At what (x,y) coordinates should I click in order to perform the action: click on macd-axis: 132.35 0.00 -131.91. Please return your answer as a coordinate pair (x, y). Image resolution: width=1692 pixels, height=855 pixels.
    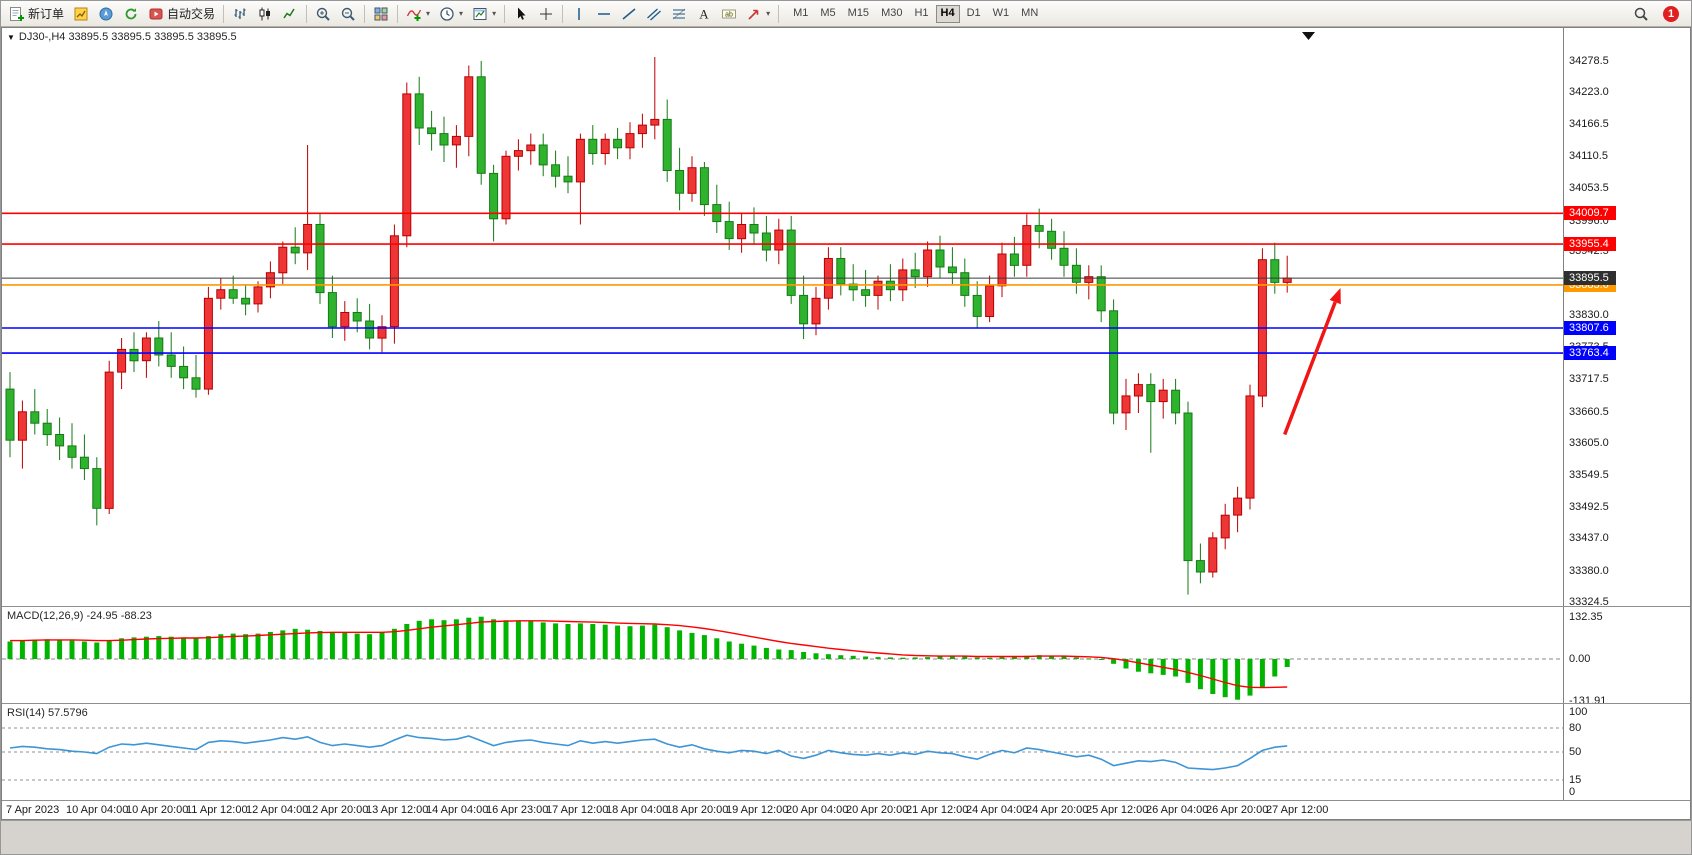
    Looking at the image, I should click on (1626, 657).